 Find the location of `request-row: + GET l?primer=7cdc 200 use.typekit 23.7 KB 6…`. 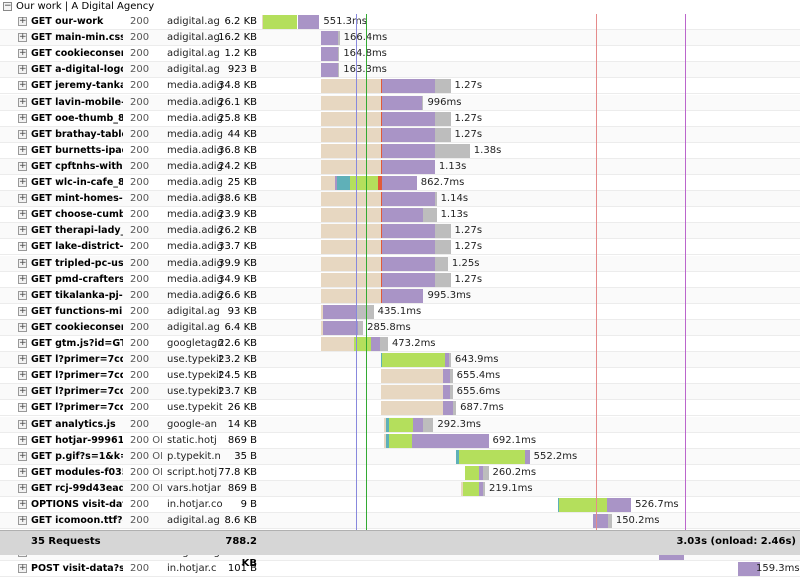

request-row: + GET l?primer=7cdc 200 use.typekit 23.7 KB 6… is located at coordinates (400, 392).